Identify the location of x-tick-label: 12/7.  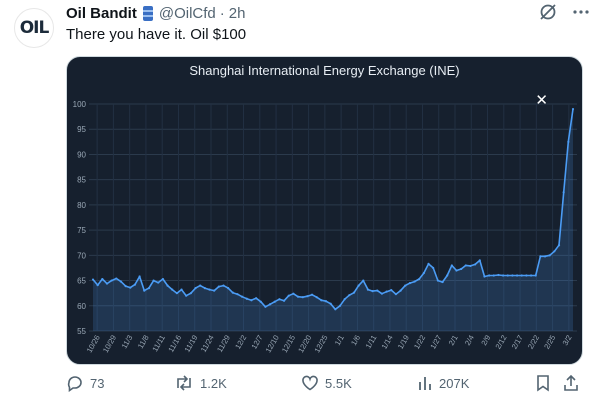
(256, 342).